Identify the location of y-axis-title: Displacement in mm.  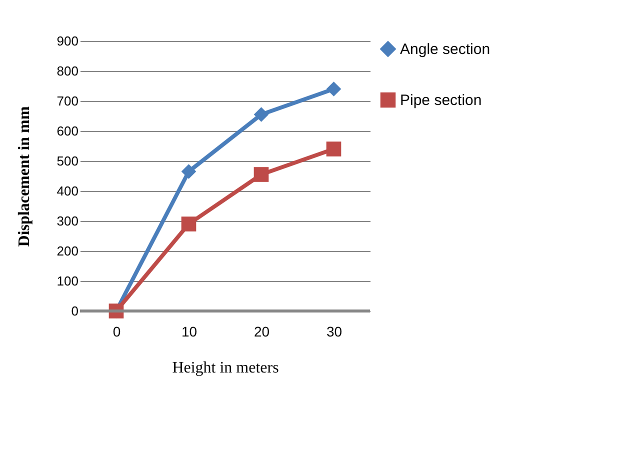
(24, 176).